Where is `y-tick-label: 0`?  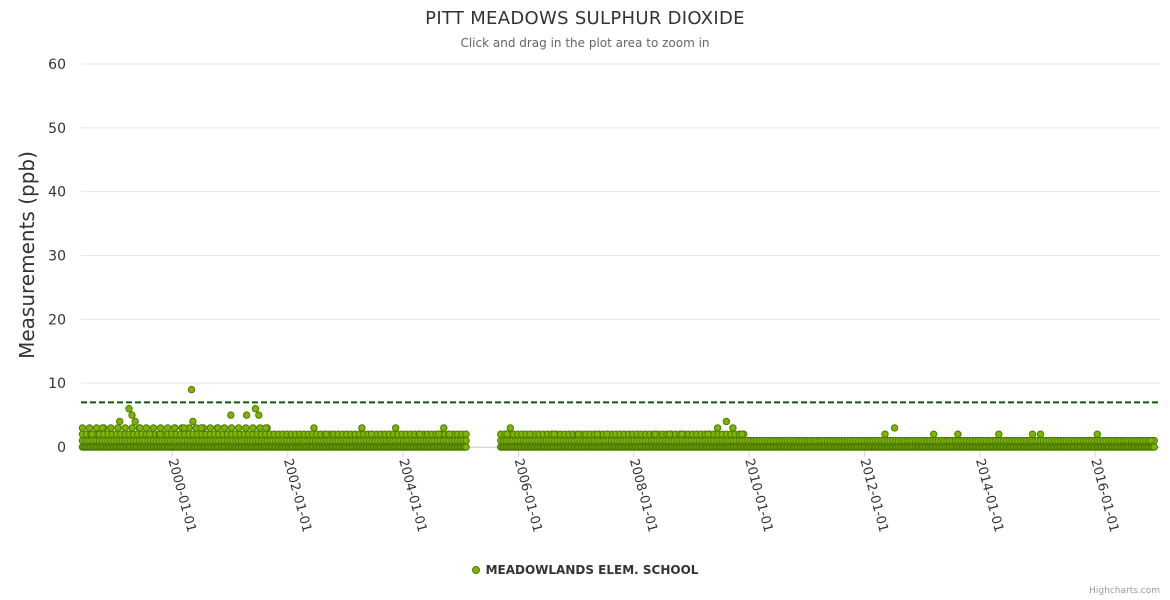
y-tick-label: 0 is located at coordinates (61, 448).